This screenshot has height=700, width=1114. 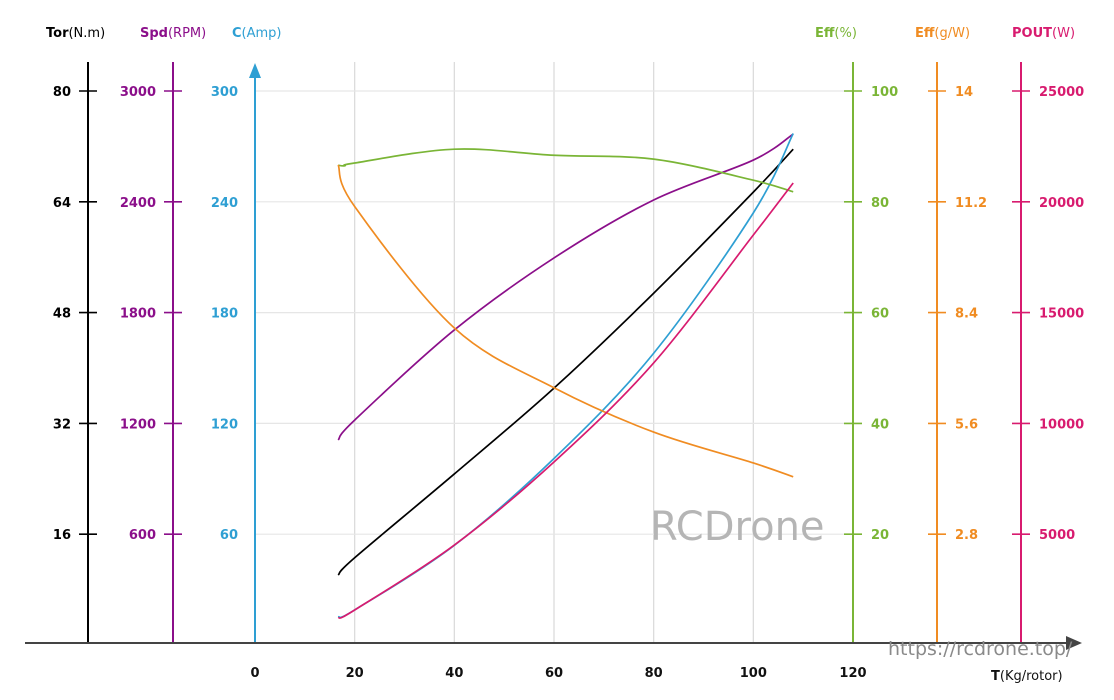 What do you see at coordinates (1061, 424) in the screenshot?
I see `pout-tick-label: 10000` at bounding box center [1061, 424].